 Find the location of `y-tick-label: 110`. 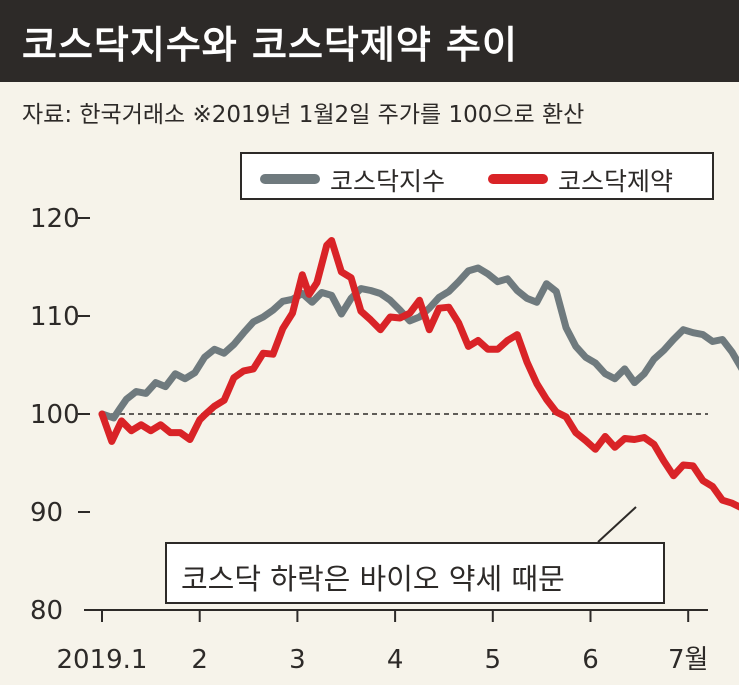

y-tick-label: 110 is located at coordinates (55, 317).